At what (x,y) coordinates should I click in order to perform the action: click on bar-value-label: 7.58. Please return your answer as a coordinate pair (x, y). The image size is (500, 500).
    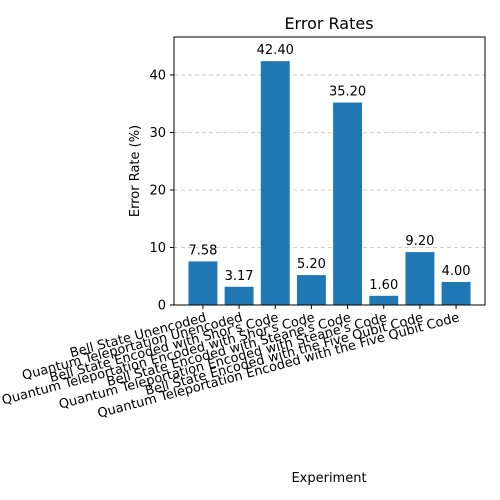
    Looking at the image, I should click on (202, 250).